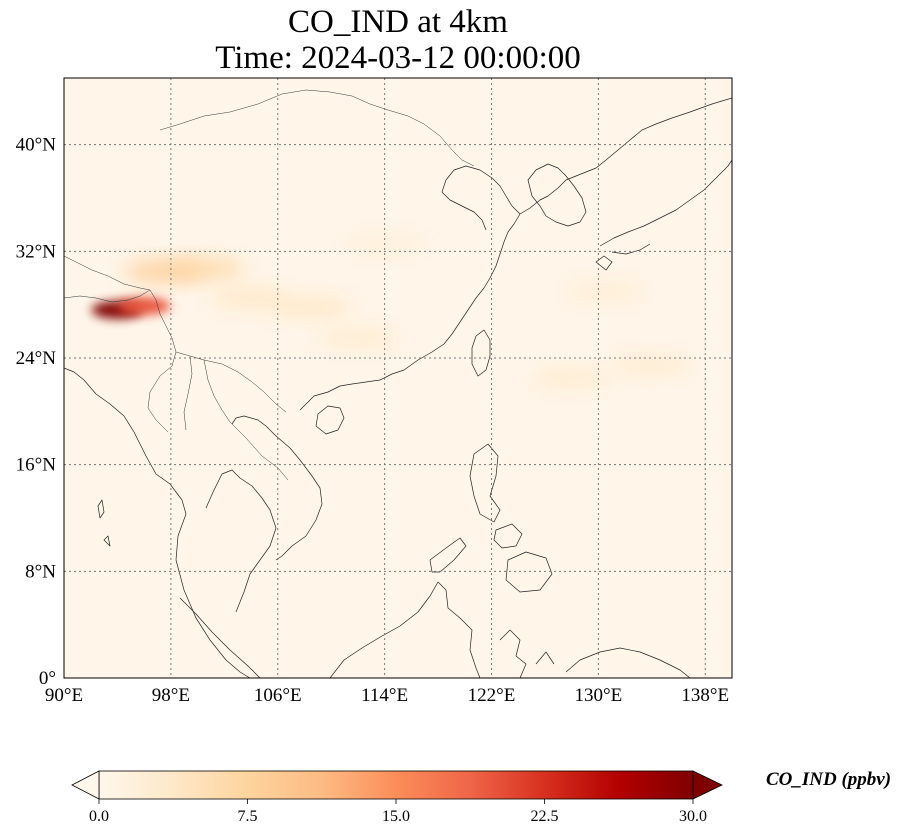 The image size is (915, 836). Describe the element at coordinates (36, 412) in the screenshot. I see `latitude-tick-labels: 0° 8°N 16°N 24°N 32°N 40°N` at that location.